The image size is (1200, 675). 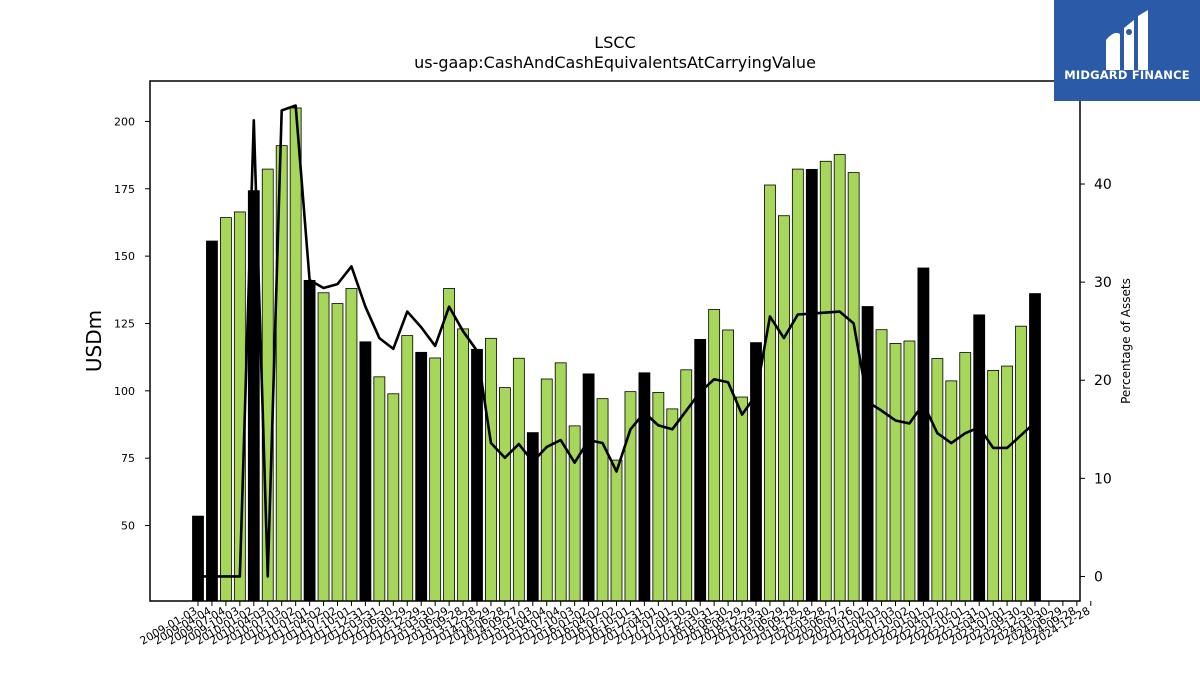 What do you see at coordinates (1127, 40) in the screenshot?
I see `midgard-logo-icon` at bounding box center [1127, 40].